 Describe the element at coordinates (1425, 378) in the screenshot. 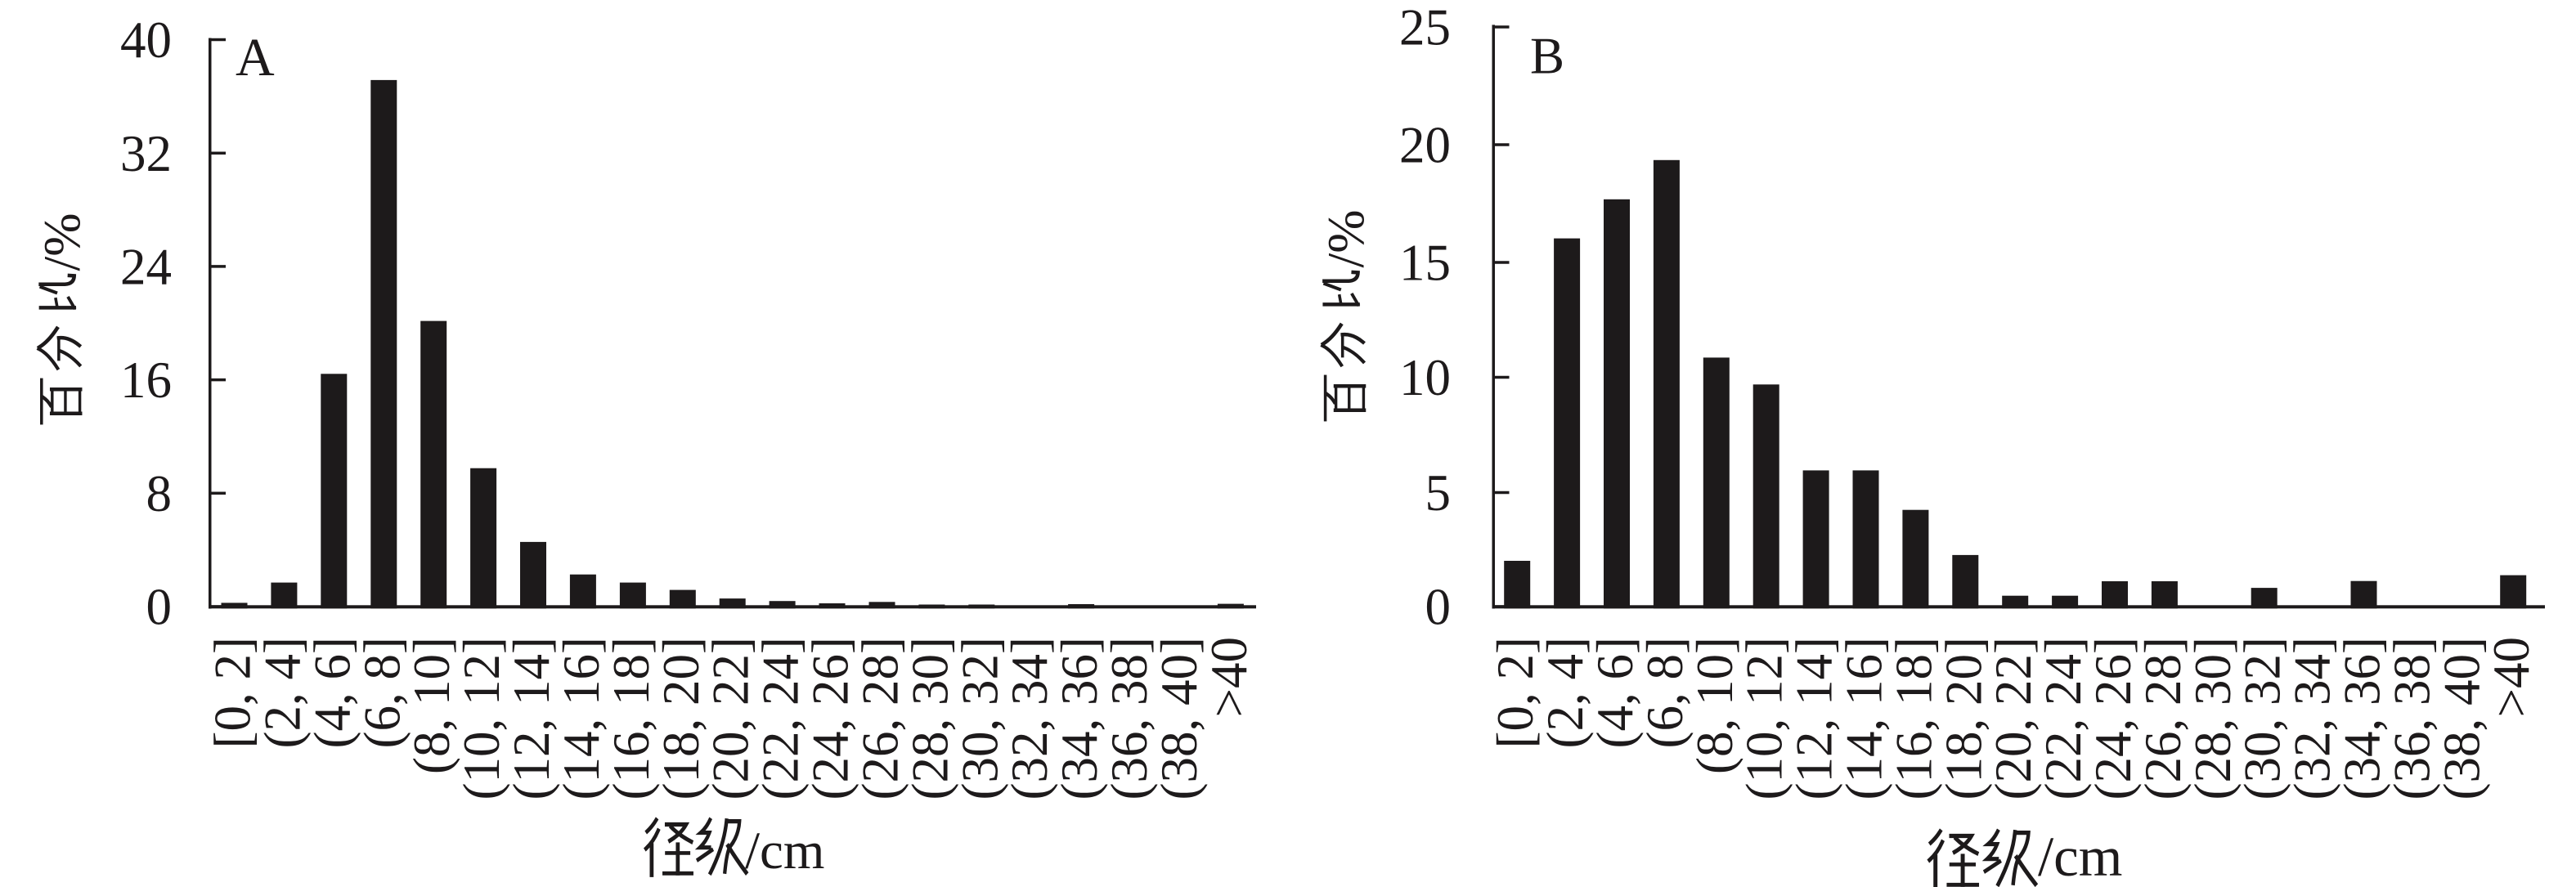

I see `svg-text: 10` at that location.